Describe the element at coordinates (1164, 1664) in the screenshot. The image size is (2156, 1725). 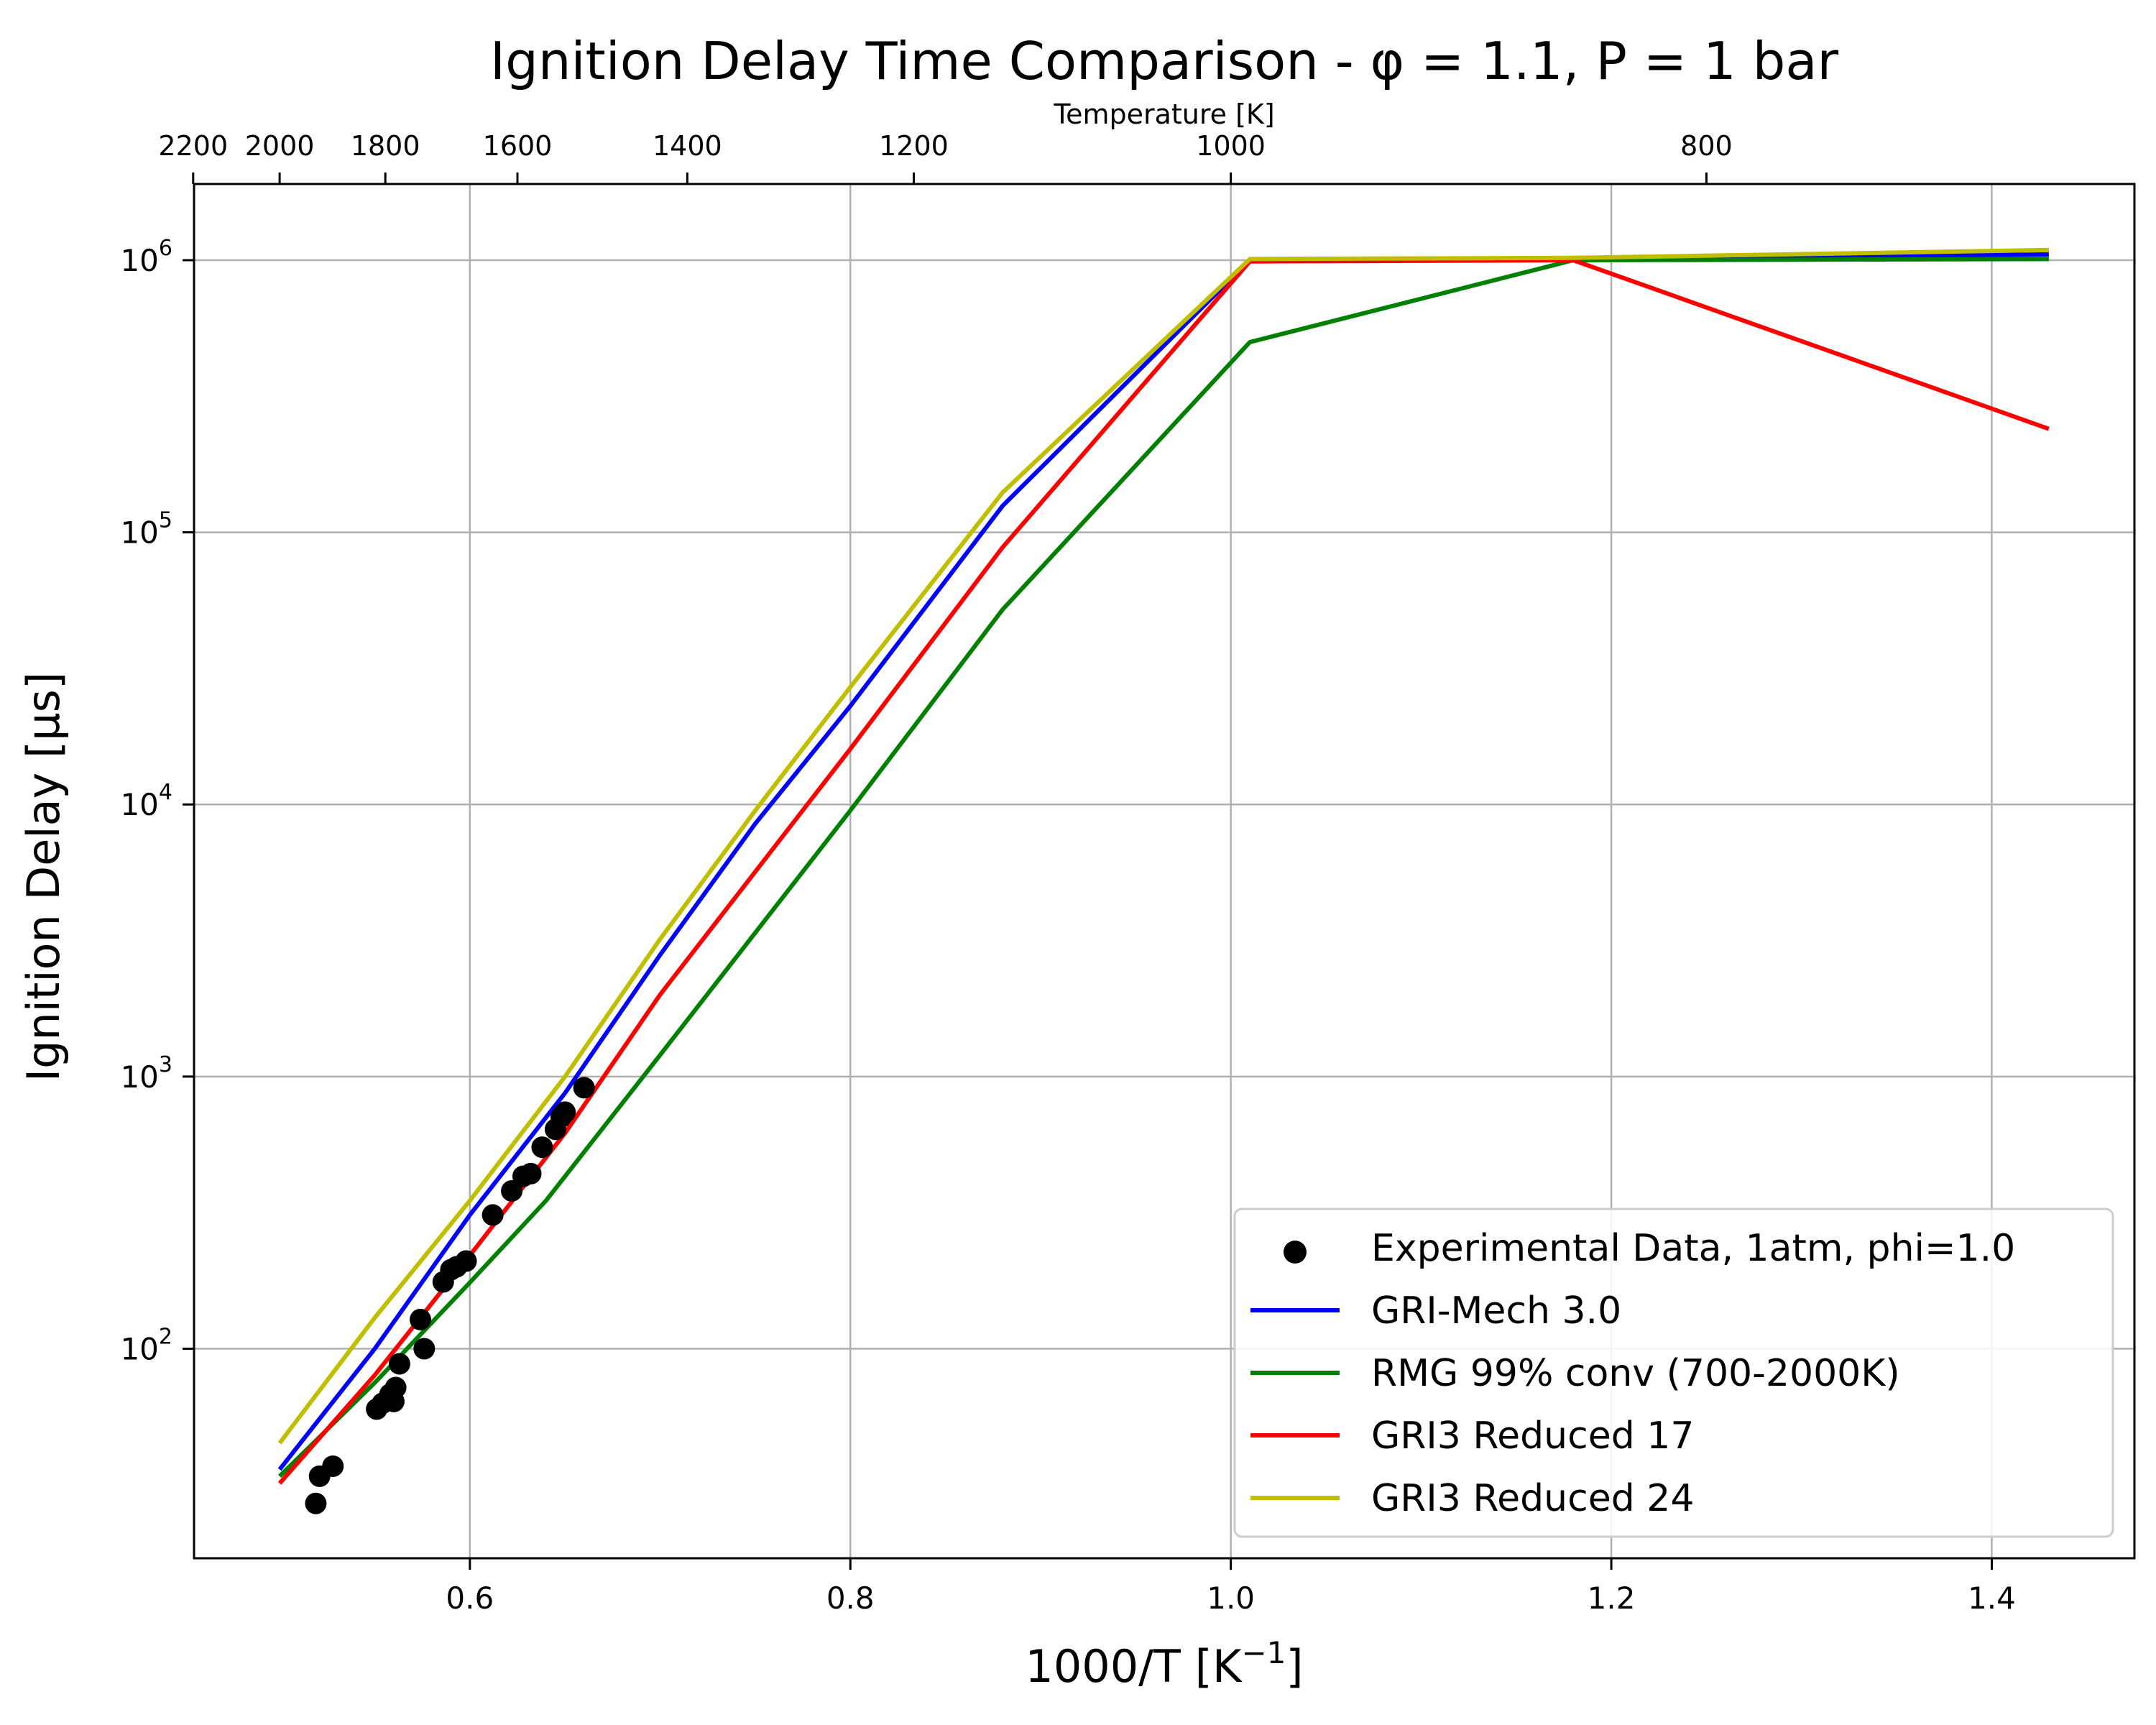
I see `x-axis-label: 1000/T [K−1]` at that location.